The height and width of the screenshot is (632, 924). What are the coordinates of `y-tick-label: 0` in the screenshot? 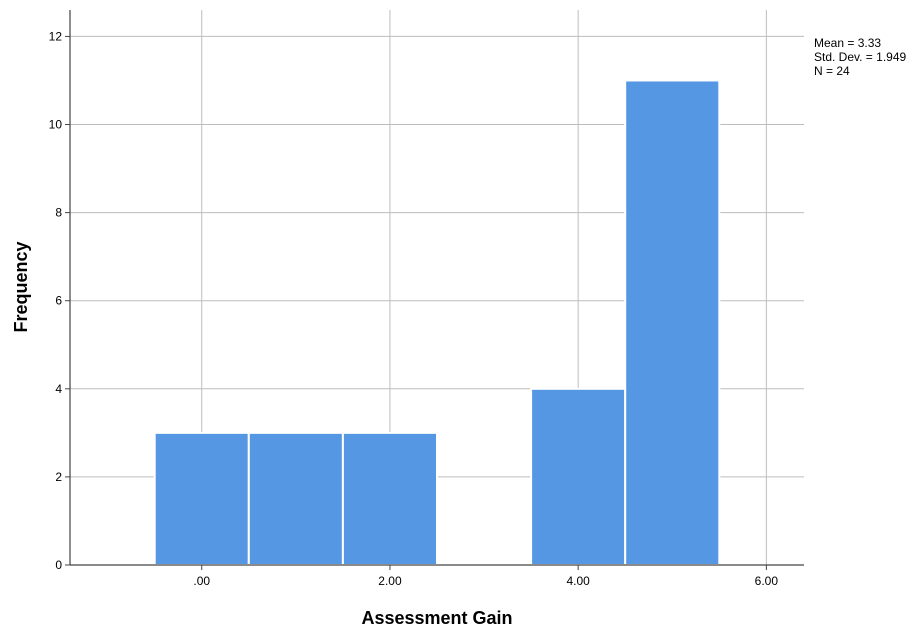 It's located at (58, 565).